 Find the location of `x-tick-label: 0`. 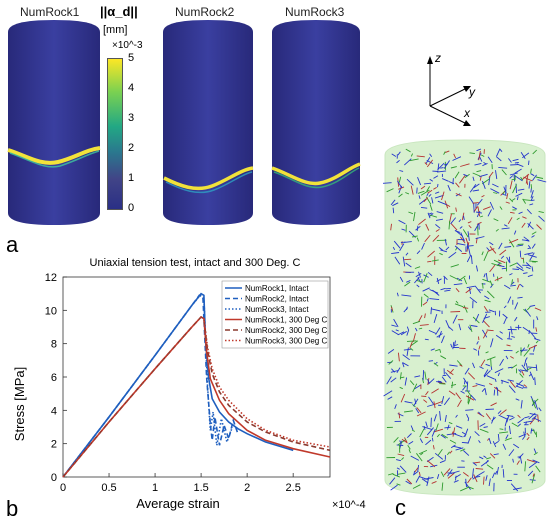

x-tick-label: 0 is located at coordinates (63, 488).